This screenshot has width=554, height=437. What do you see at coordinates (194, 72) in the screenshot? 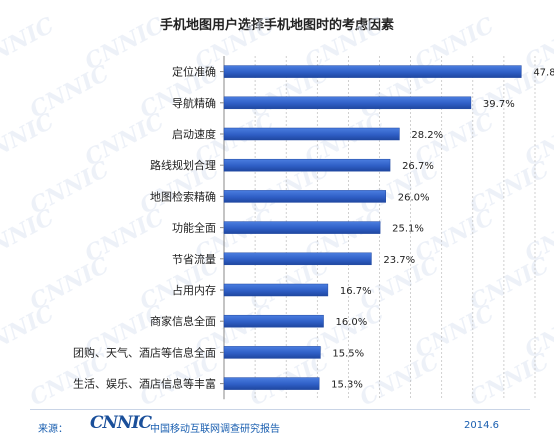
I see `category-label: 定位准确` at bounding box center [194, 72].